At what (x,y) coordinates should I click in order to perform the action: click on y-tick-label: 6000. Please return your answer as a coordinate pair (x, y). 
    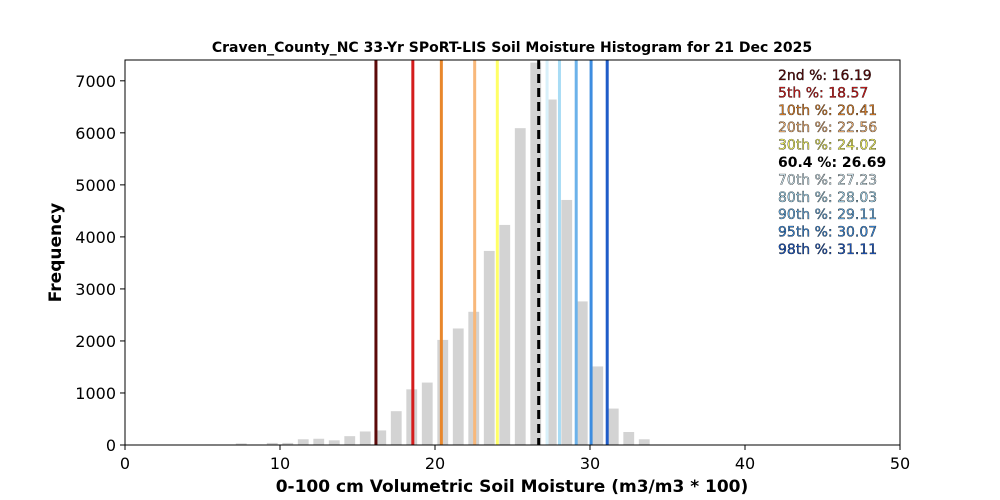
    Looking at the image, I should click on (95, 133).